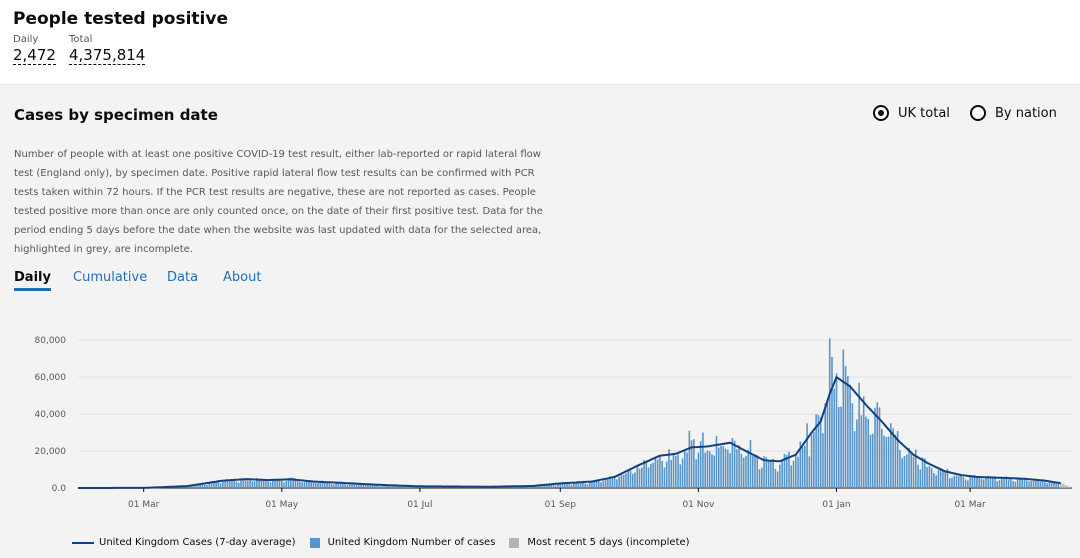  What do you see at coordinates (1013, 113) in the screenshot?
I see `radio-by-nation: By nation` at bounding box center [1013, 113].